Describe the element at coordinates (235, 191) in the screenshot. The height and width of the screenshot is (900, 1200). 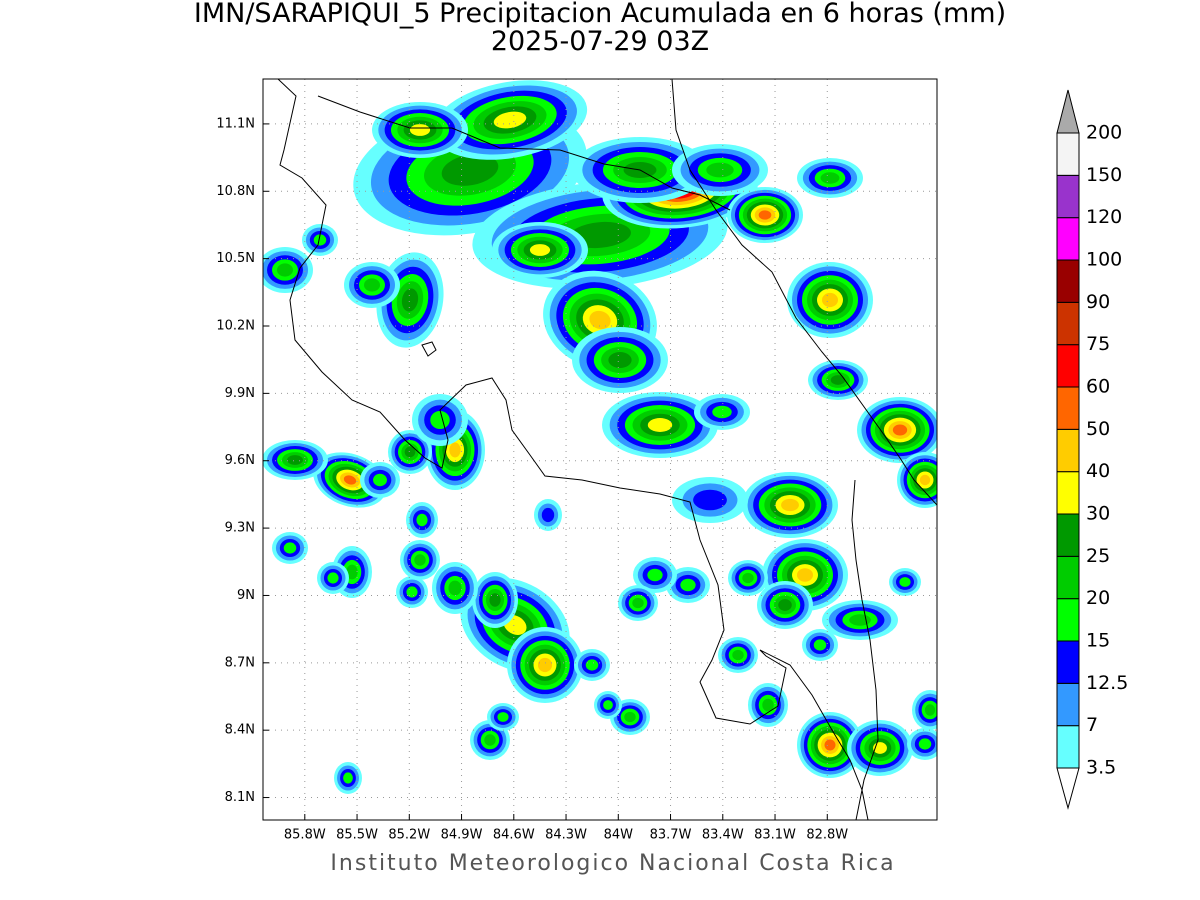
I see `y-tick-label: 10.8N` at that location.